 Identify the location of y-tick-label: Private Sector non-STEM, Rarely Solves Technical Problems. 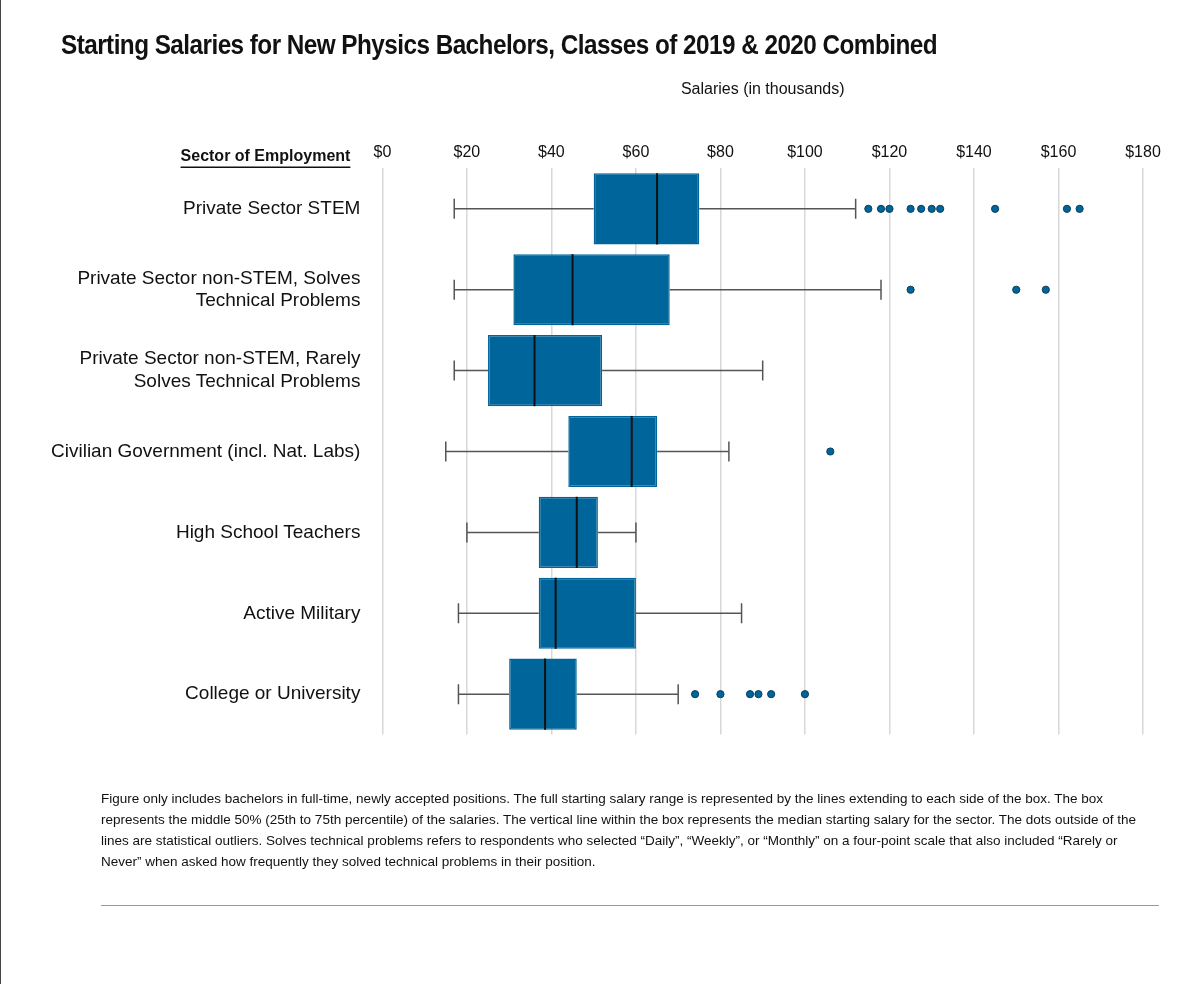
(220, 369).